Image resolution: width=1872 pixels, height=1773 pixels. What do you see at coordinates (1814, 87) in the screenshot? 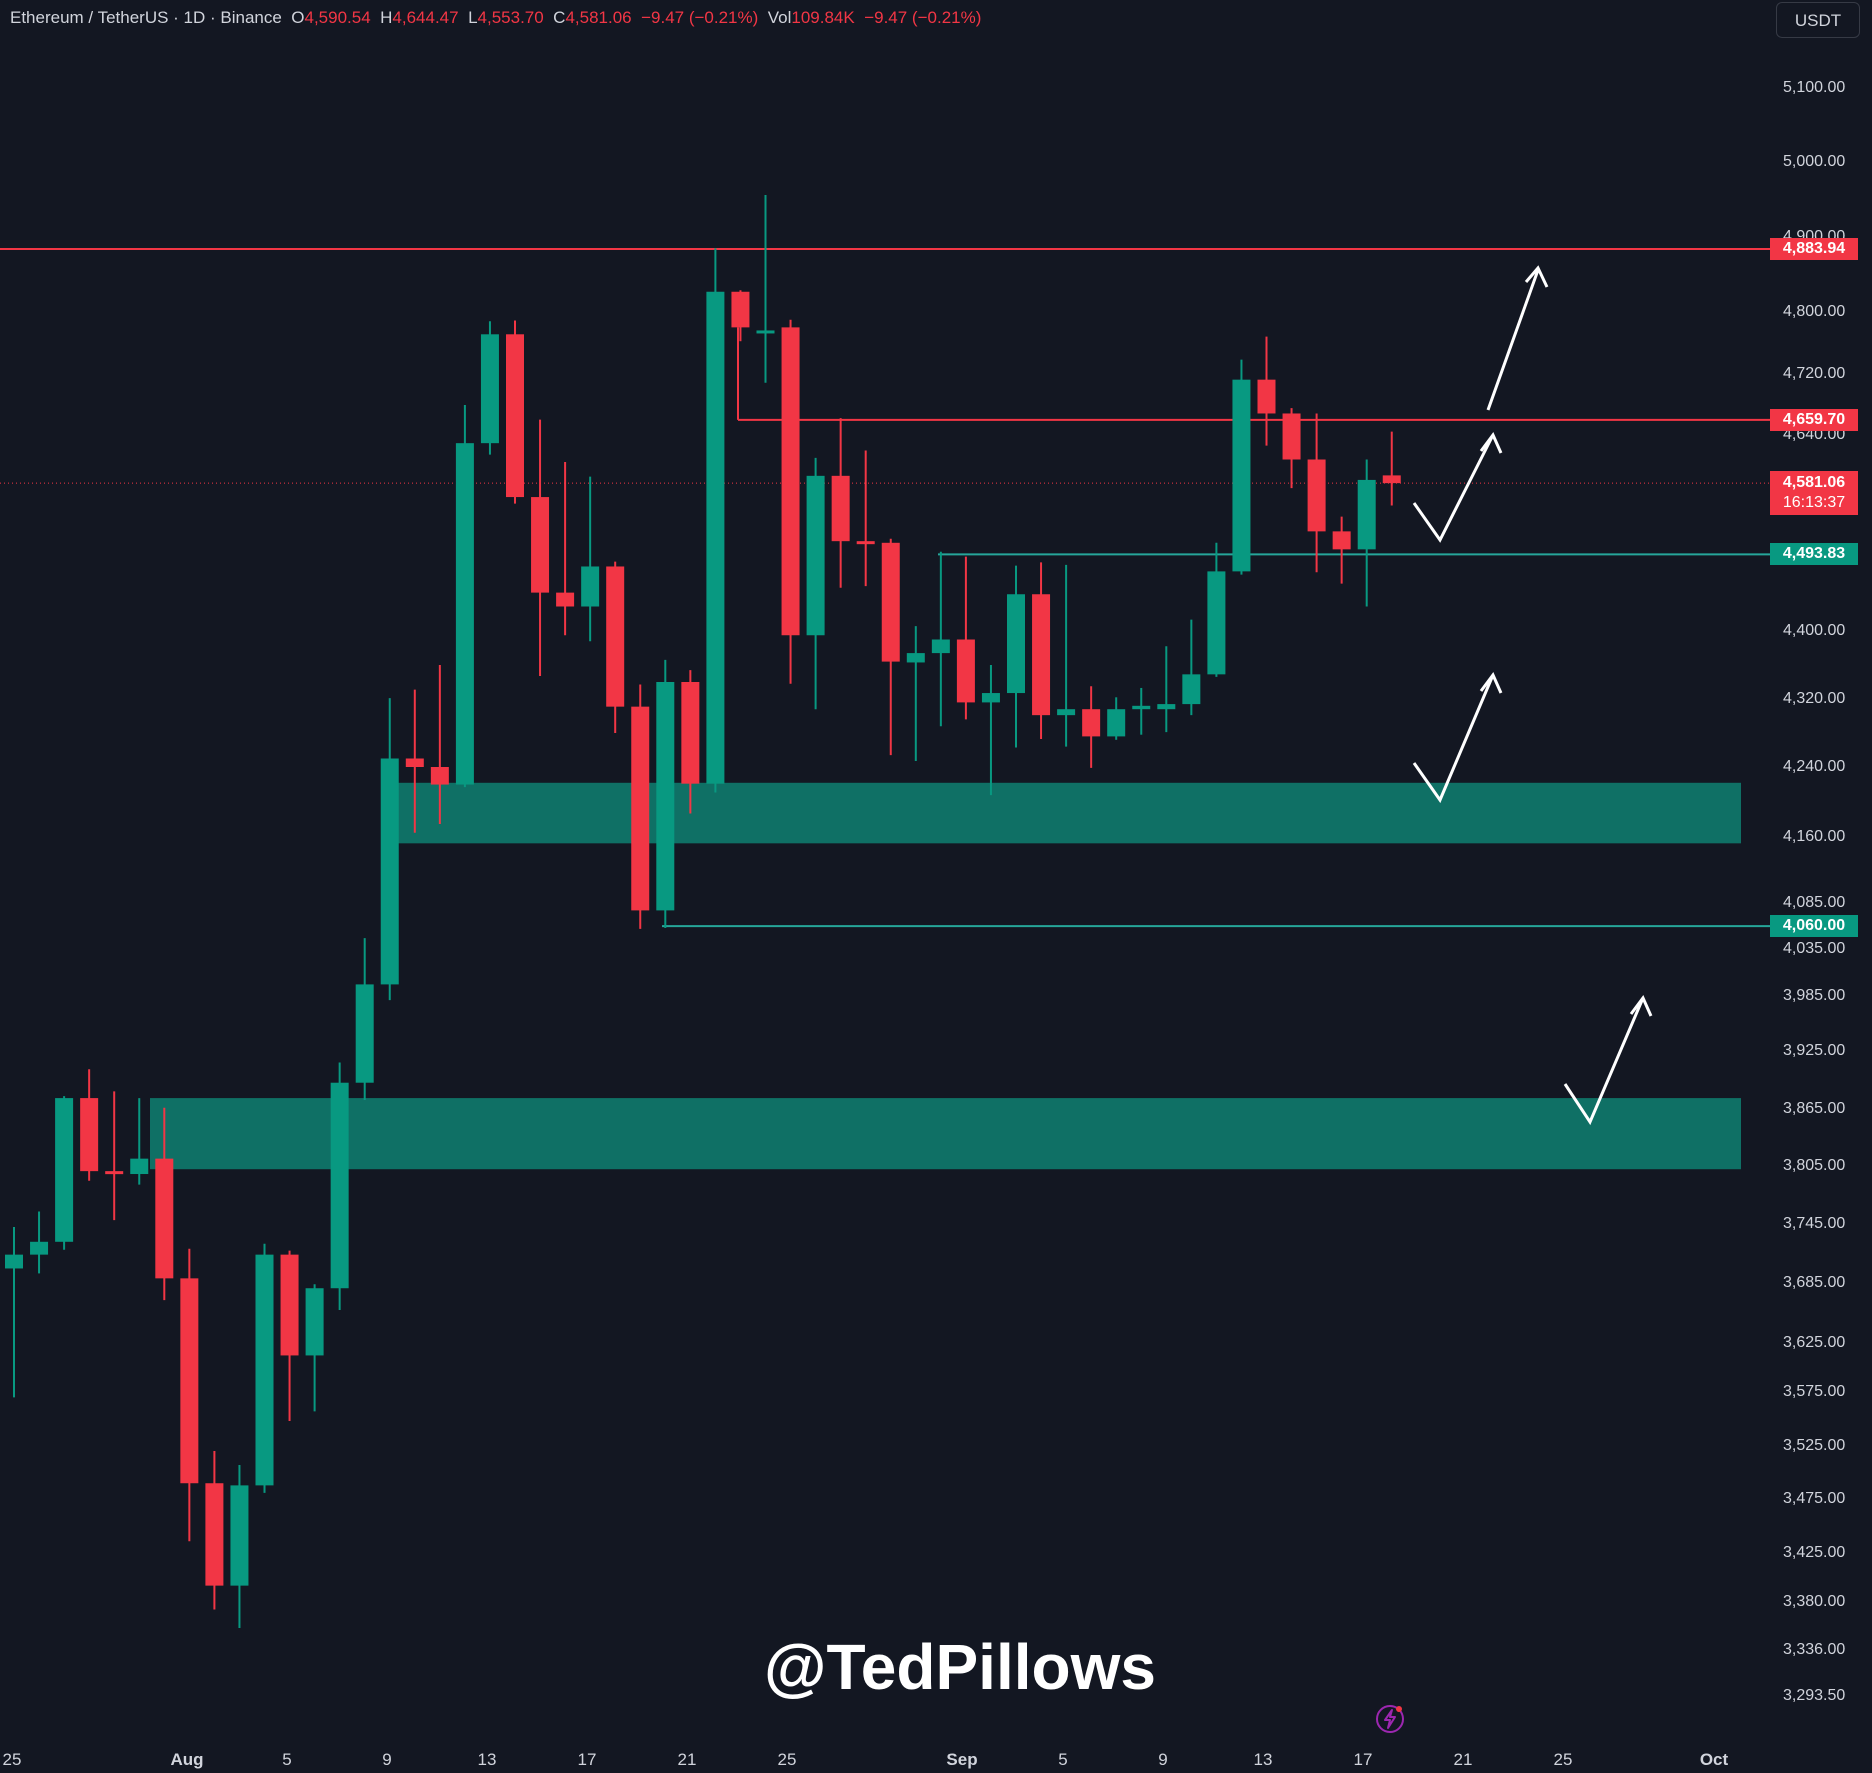
I see `price-axis-label: 5,100.00` at bounding box center [1814, 87].